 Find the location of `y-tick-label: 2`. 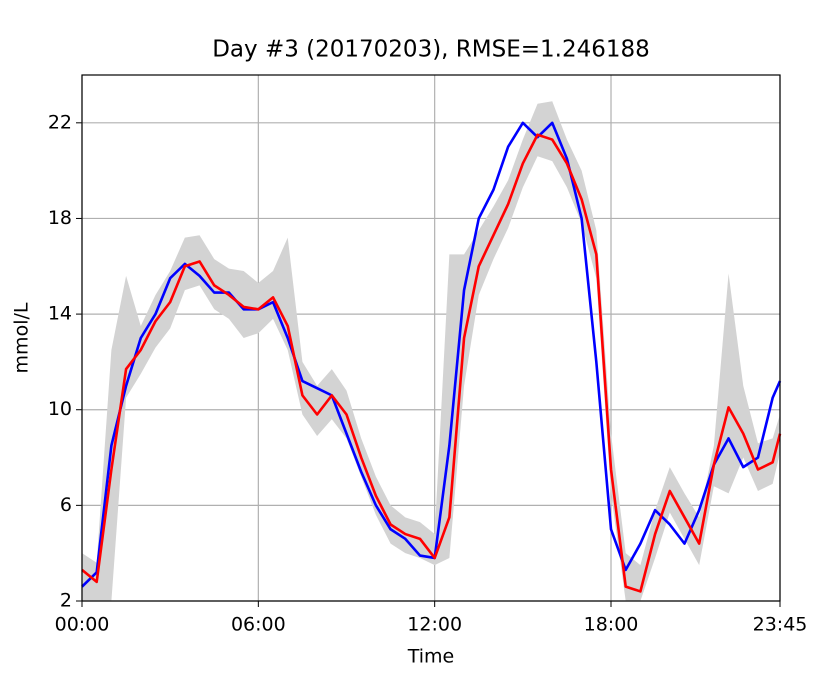

y-tick-label: 2 is located at coordinates (66, 601).